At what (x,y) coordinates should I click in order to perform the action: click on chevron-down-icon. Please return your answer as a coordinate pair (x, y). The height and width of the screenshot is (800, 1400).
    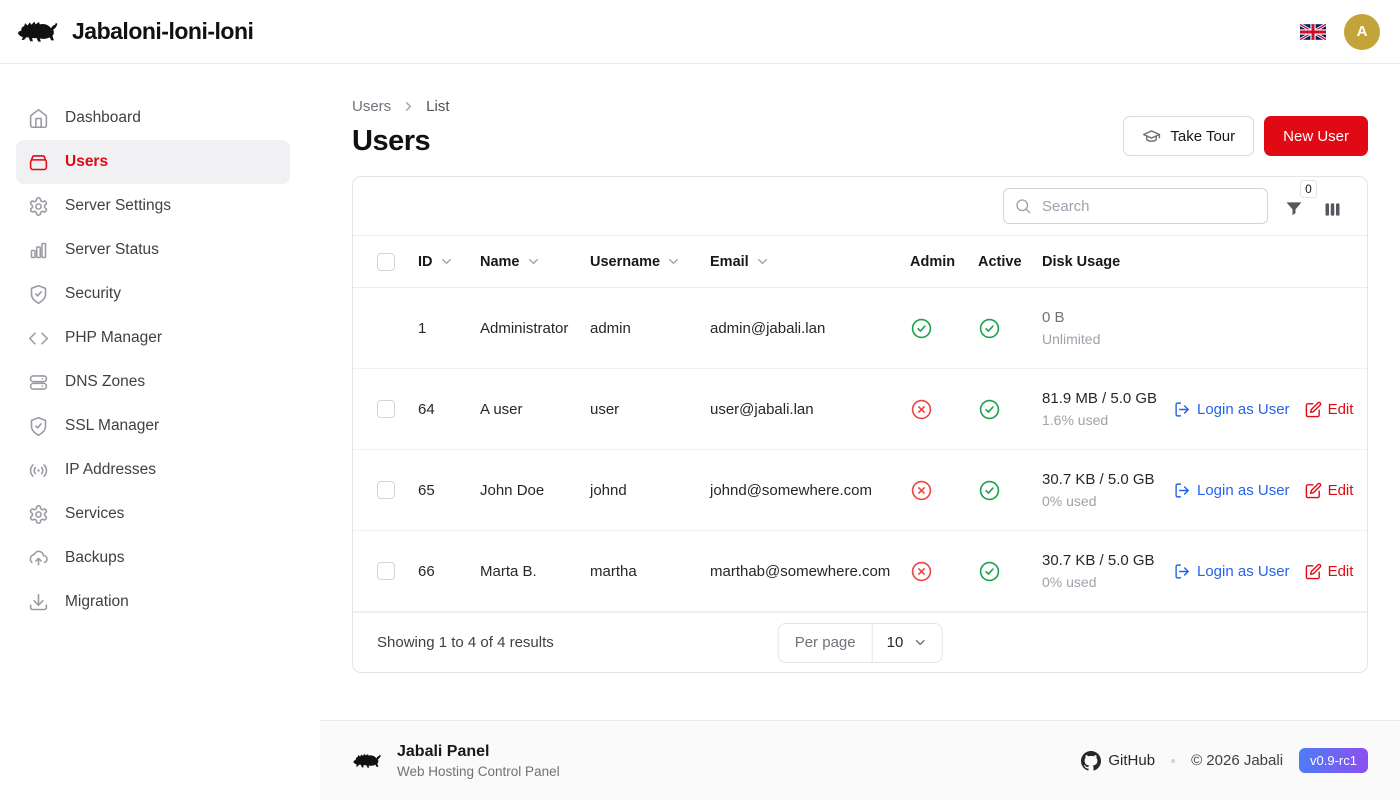
    Looking at the image, I should click on (920, 642).